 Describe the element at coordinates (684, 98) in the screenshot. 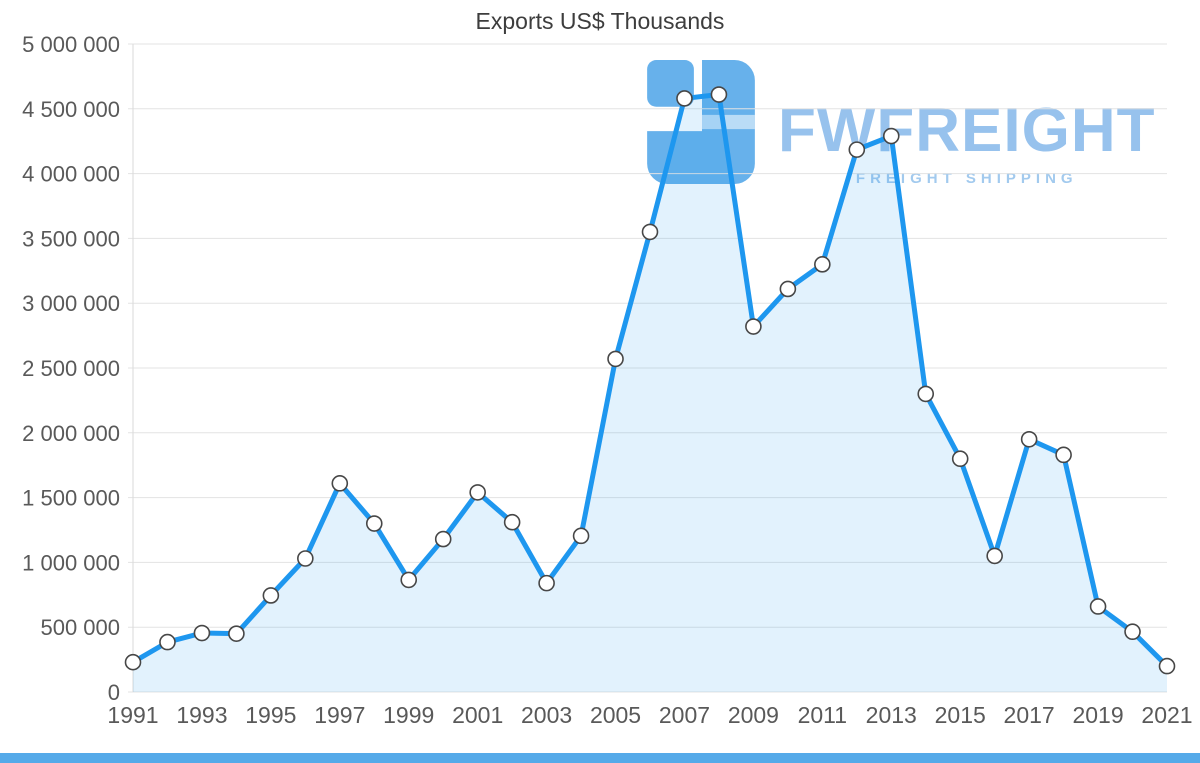

I see `data-point-2007` at that location.